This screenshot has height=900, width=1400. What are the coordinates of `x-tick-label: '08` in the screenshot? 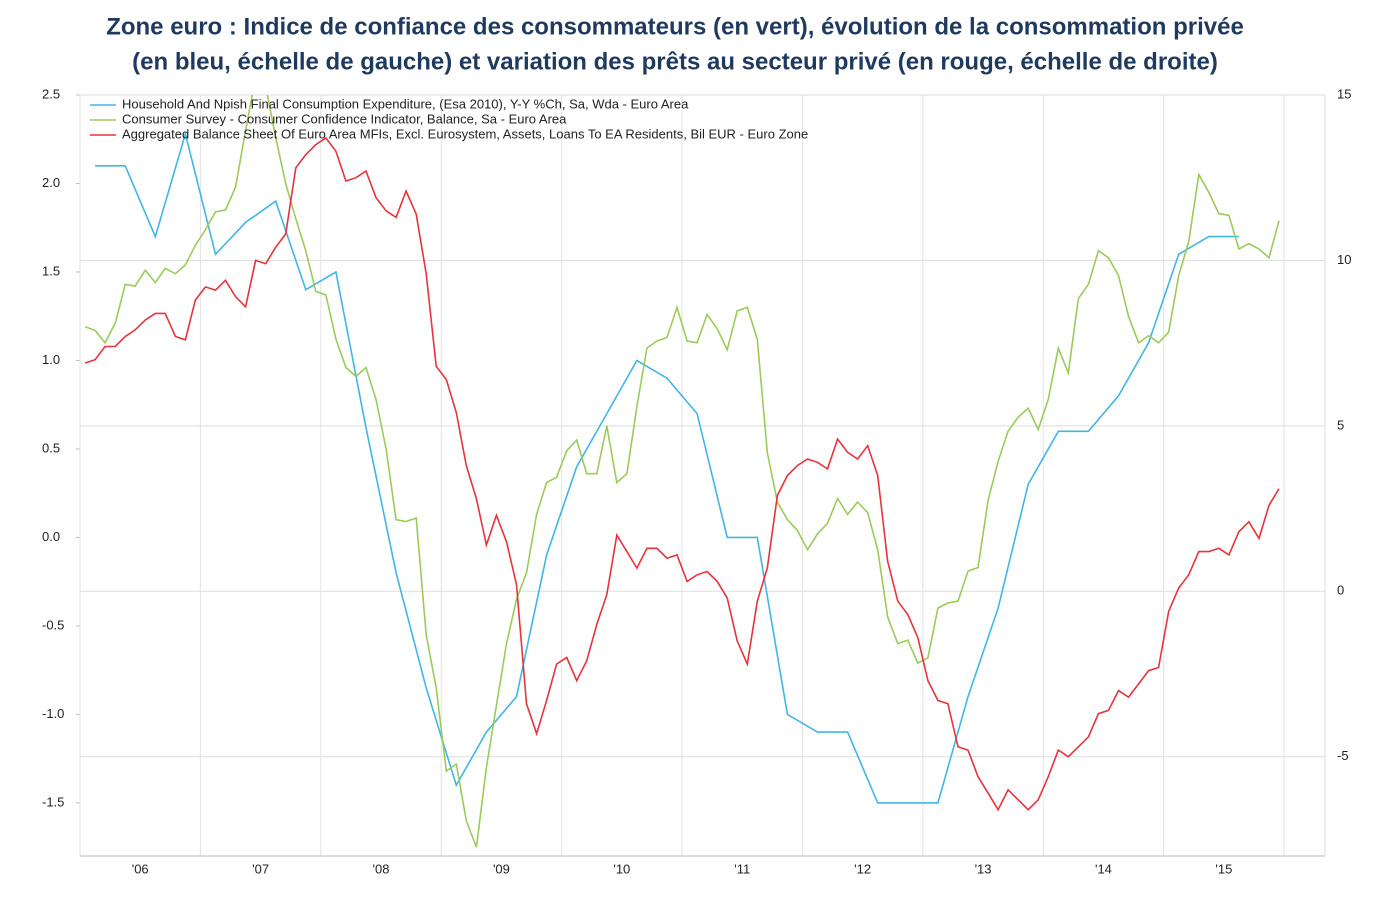 It's located at (381, 868).